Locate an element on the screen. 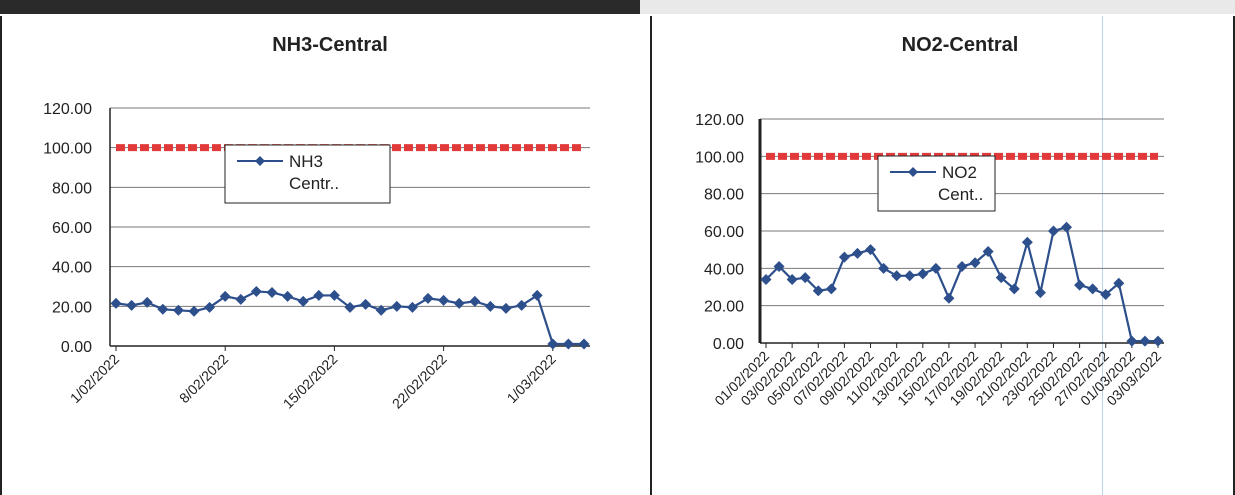 This screenshot has width=1235, height=495. legend-label-line1: NH3 is located at coordinates (306, 161).